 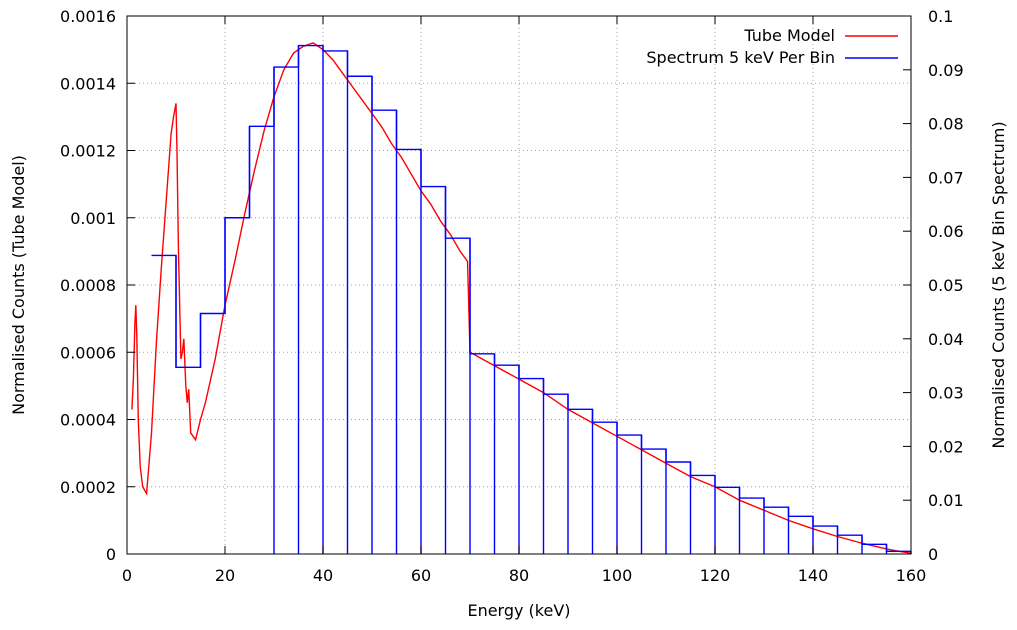 I want to click on y2-tick-label: 0.02, so click(x=946, y=446).